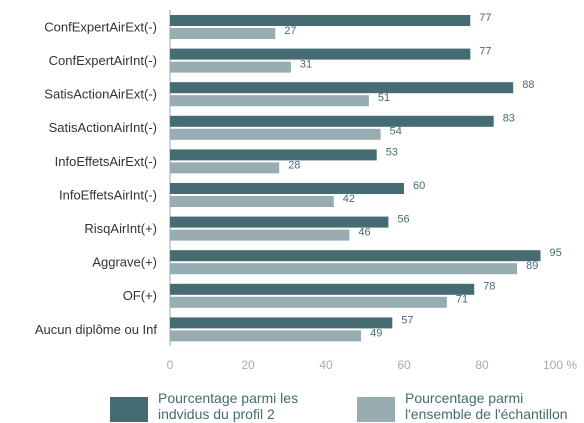 The height and width of the screenshot is (423, 584). I want to click on y-tick-label: InfoEffetsAirInt(-), so click(108, 194).